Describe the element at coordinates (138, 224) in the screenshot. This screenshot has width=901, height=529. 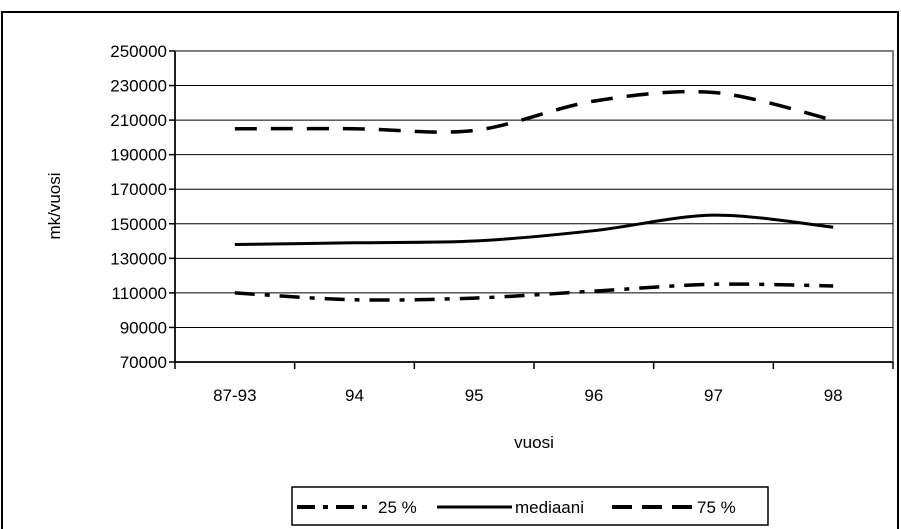
I see `y-tick-label: 150000` at that location.